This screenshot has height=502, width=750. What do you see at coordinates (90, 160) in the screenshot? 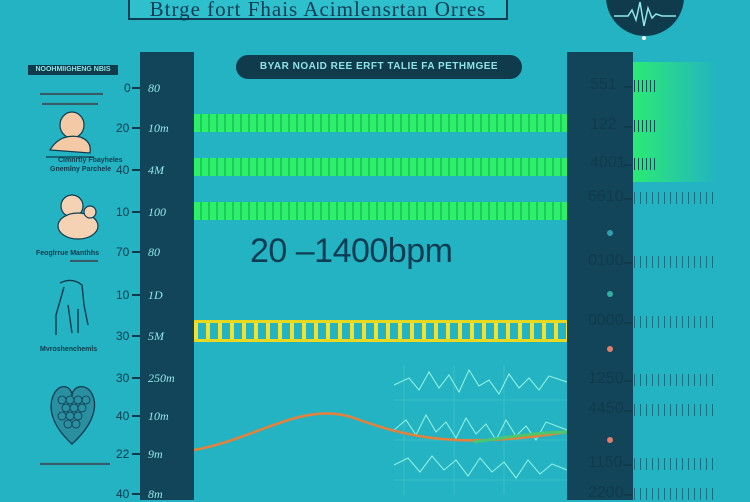
I see `left-label: Clmnrtly Fbayheles` at bounding box center [90, 160].